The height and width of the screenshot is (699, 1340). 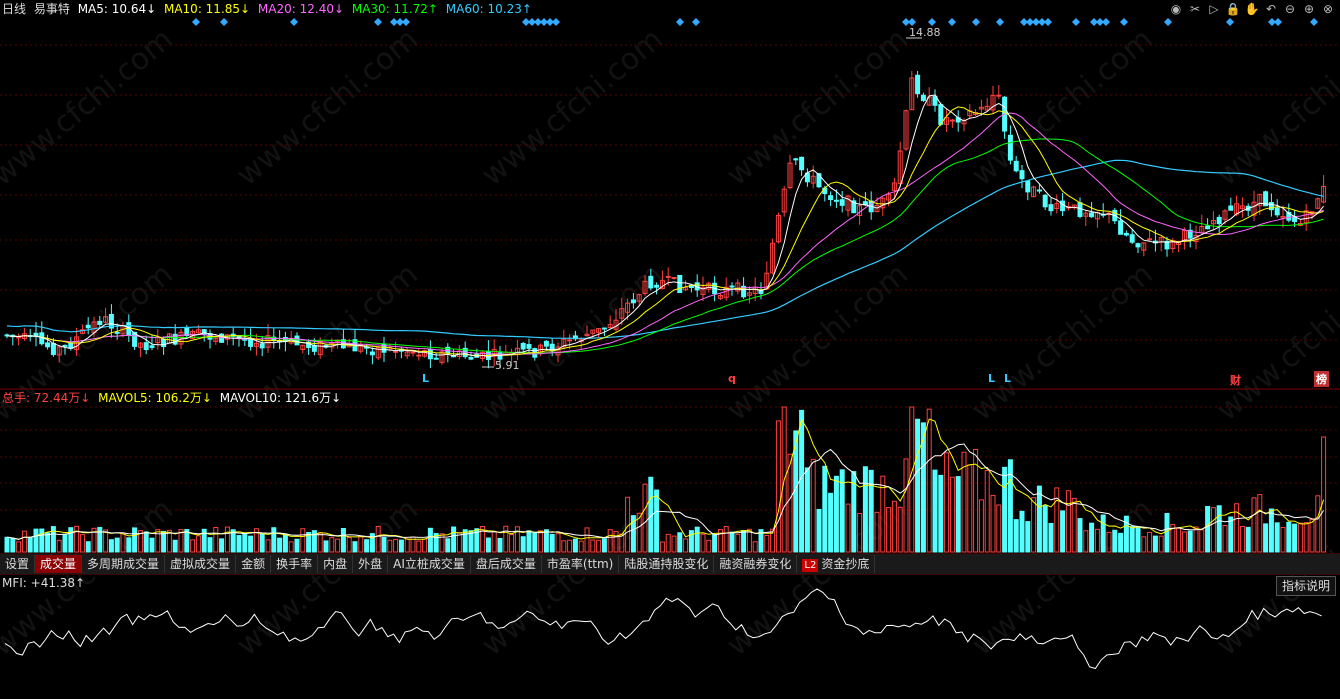 What do you see at coordinates (124, 564) in the screenshot?
I see `tab-multi-period-volume: 多周期成交量` at bounding box center [124, 564].